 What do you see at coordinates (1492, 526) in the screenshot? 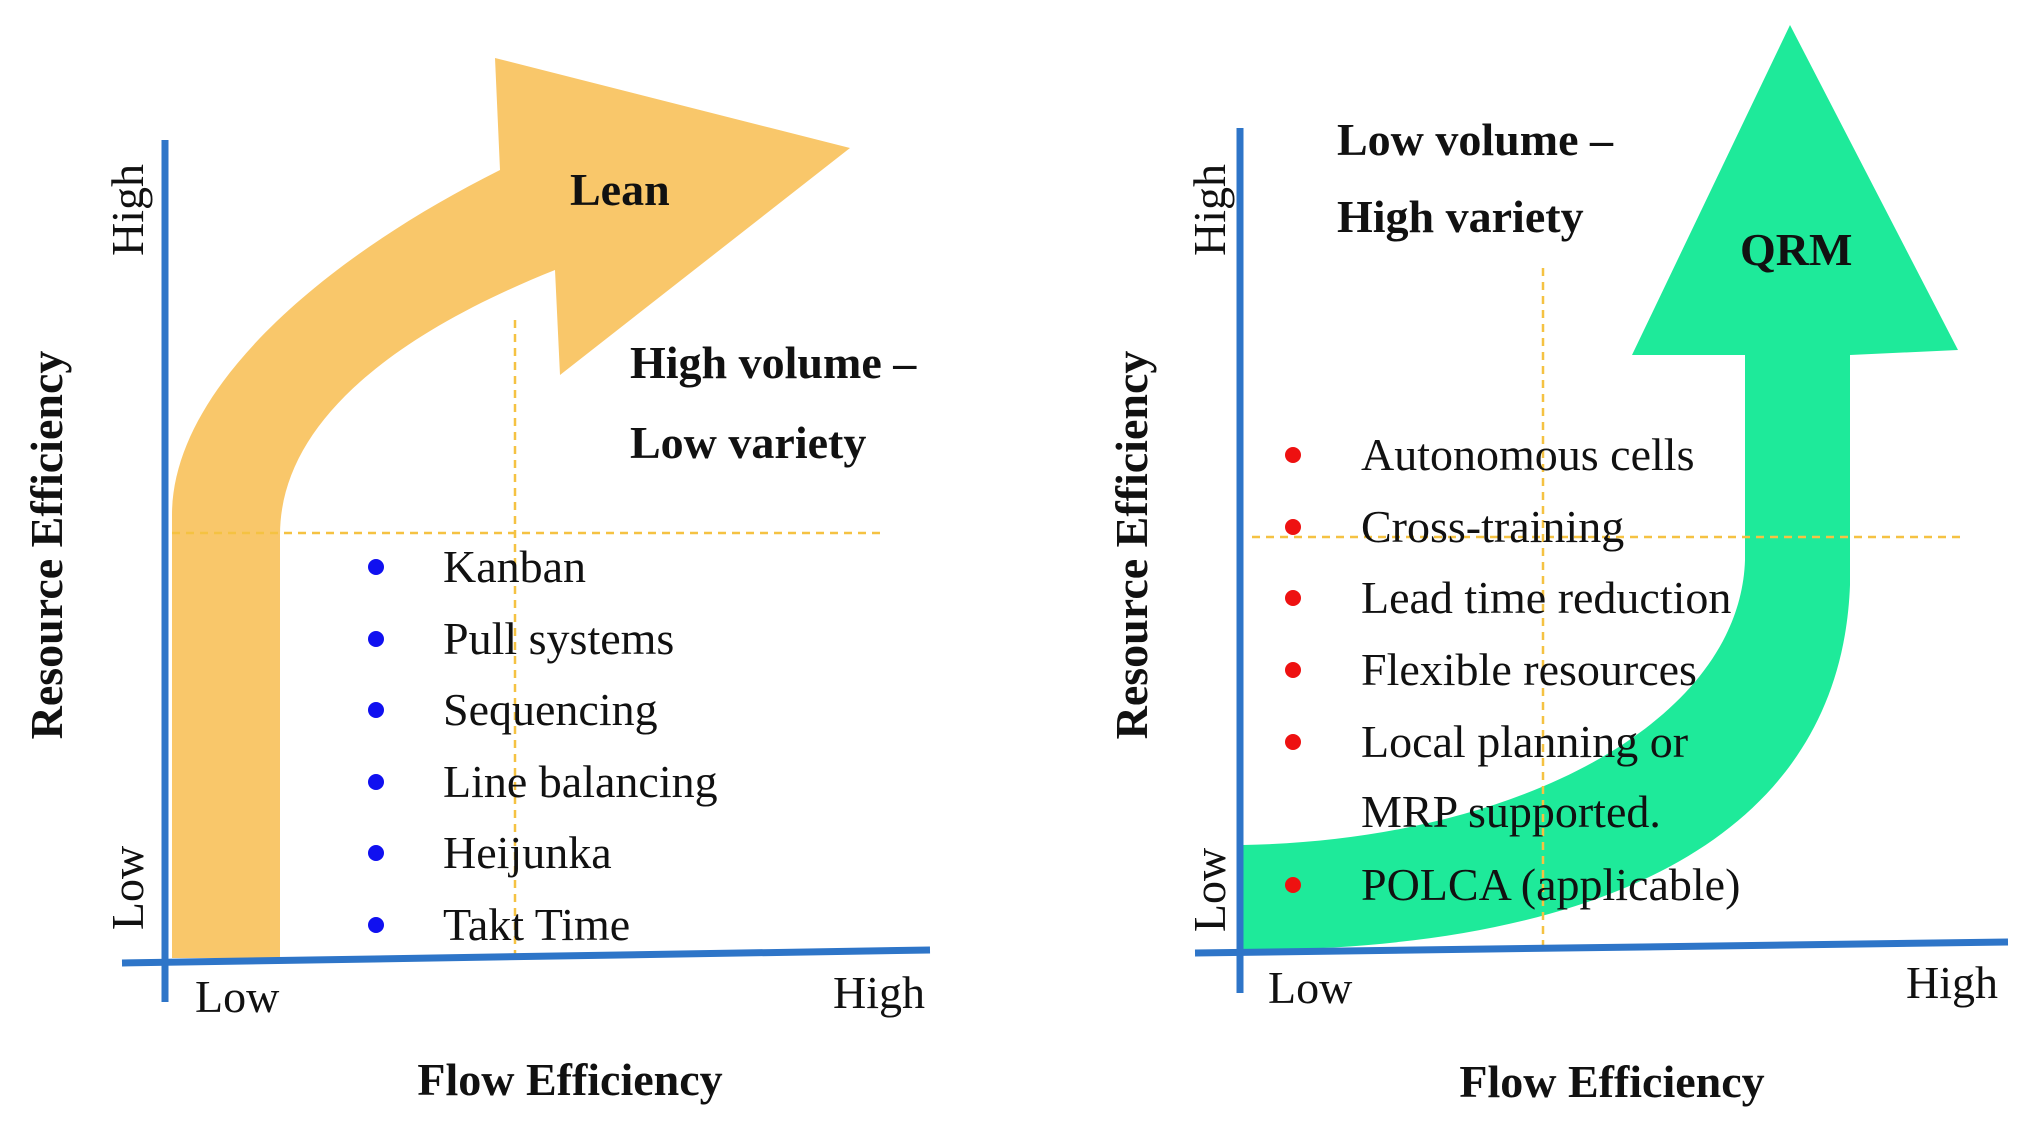
I see `right-item-1: Cross-training` at bounding box center [1492, 526].